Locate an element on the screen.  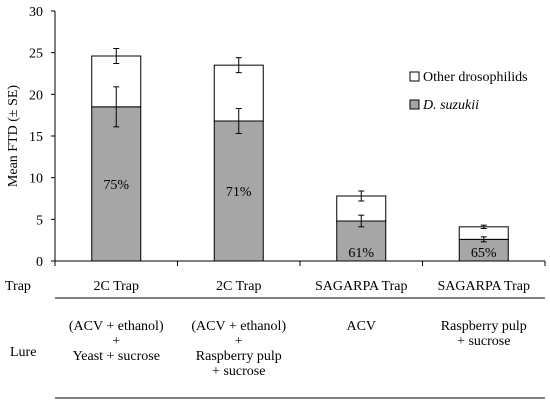
y-axis-label: Mean FTD (± SE) is located at coordinates (13, 136).